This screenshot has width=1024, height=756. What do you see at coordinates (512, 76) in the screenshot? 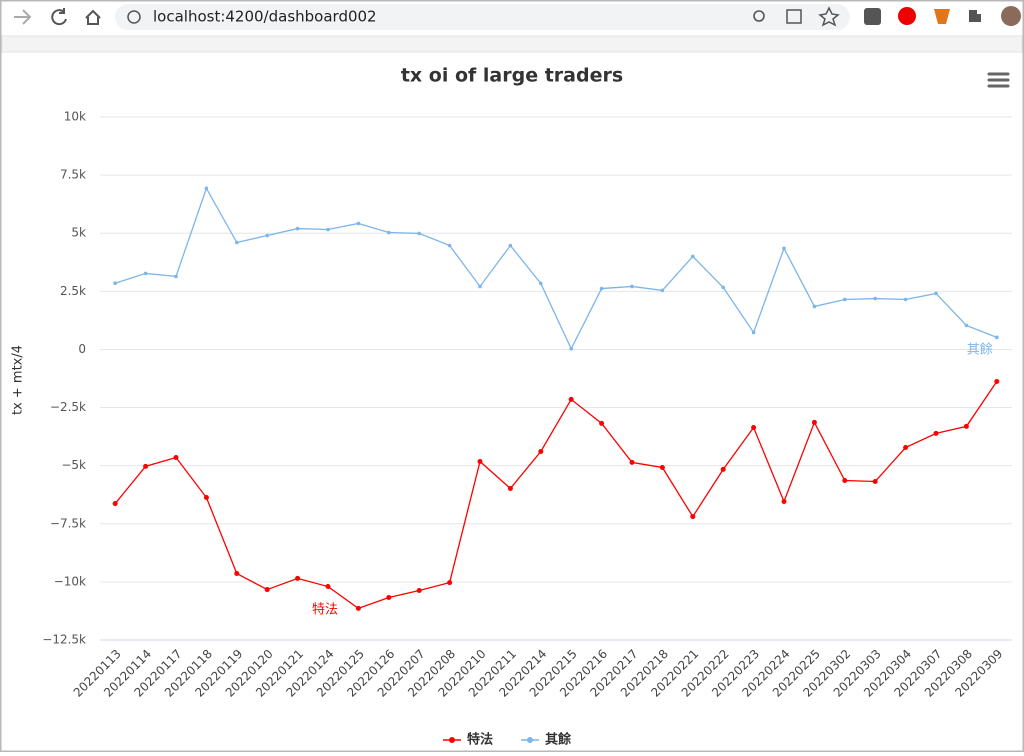
I see `chart-title: tx oi of large traders` at bounding box center [512, 76].